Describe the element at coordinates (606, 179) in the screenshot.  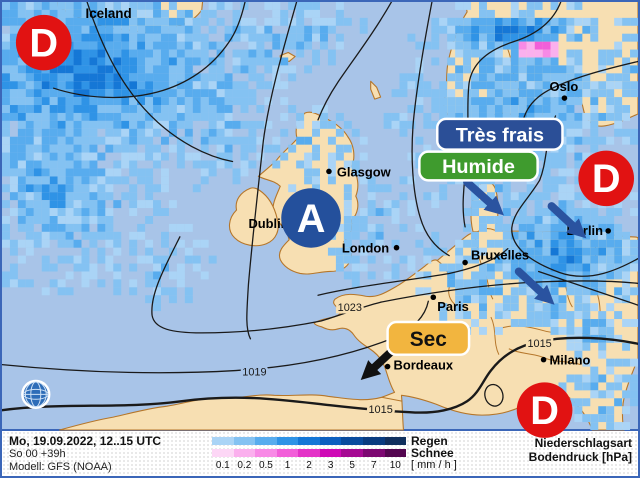
I see `pressure-letter: D` at that location.